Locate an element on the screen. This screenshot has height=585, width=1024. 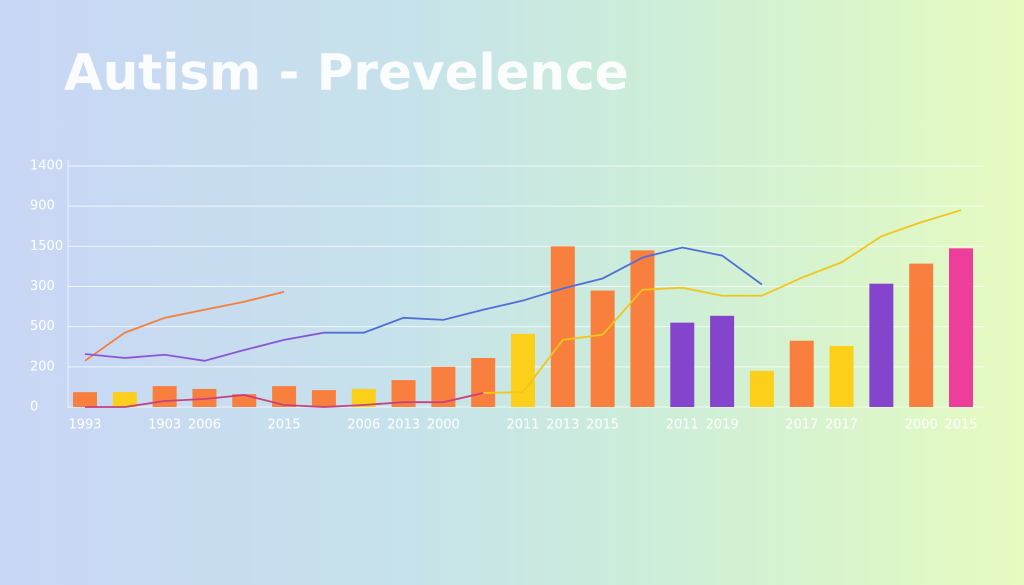
y-tick-label: 900 is located at coordinates (42, 206).